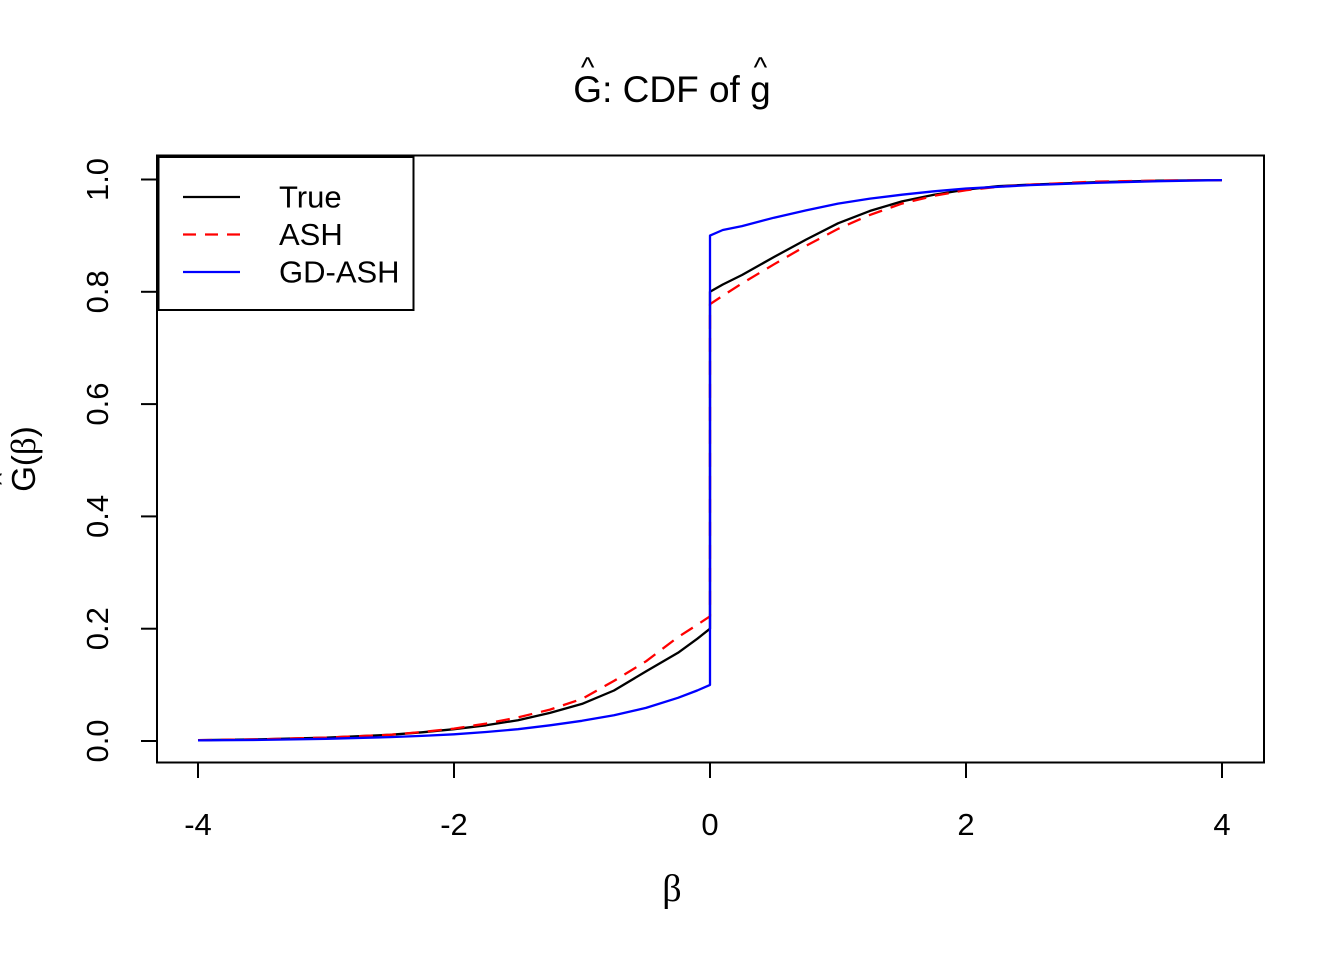 This screenshot has height=960, width=1344. Describe the element at coordinates (311, 234) in the screenshot. I see `legend-label-ash: ASH` at that location.